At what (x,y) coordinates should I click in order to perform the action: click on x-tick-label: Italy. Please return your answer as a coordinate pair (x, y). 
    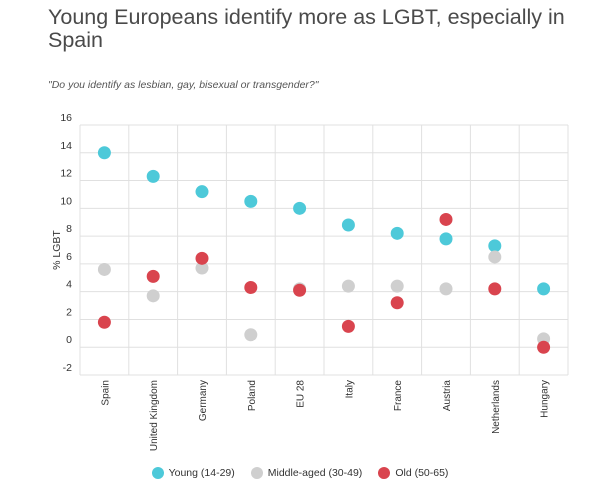
    Looking at the image, I should click on (349, 389).